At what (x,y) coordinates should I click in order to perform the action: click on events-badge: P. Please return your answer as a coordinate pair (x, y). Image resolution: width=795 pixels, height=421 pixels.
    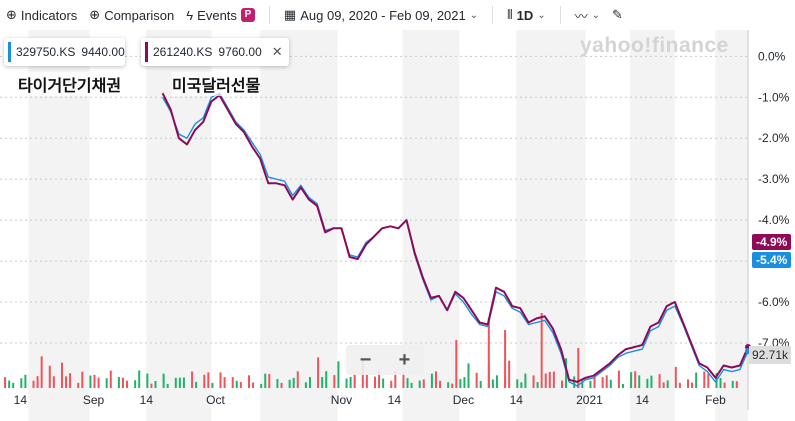
    Looking at the image, I should click on (247, 15).